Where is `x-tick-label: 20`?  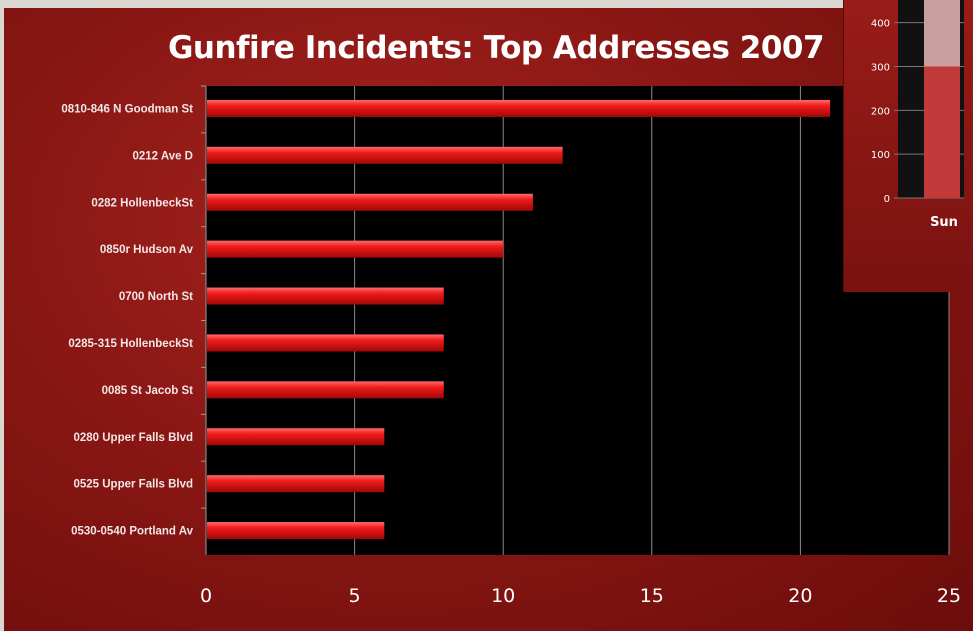 x-tick-label: 20 is located at coordinates (800, 596).